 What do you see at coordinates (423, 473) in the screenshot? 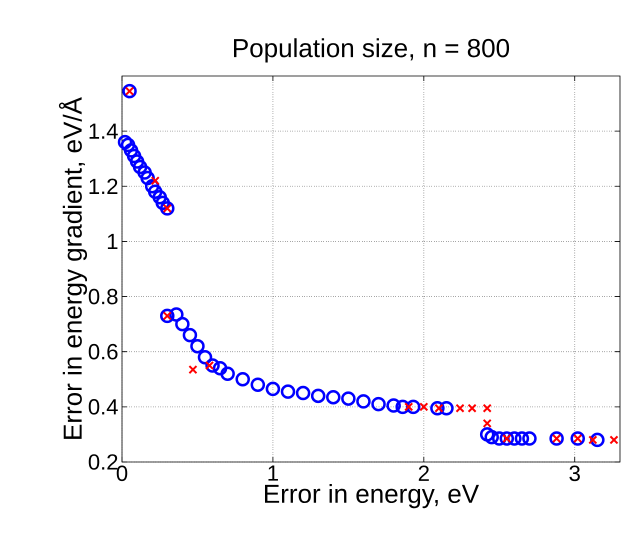
I see `x-tick-label: 2` at bounding box center [423, 473].